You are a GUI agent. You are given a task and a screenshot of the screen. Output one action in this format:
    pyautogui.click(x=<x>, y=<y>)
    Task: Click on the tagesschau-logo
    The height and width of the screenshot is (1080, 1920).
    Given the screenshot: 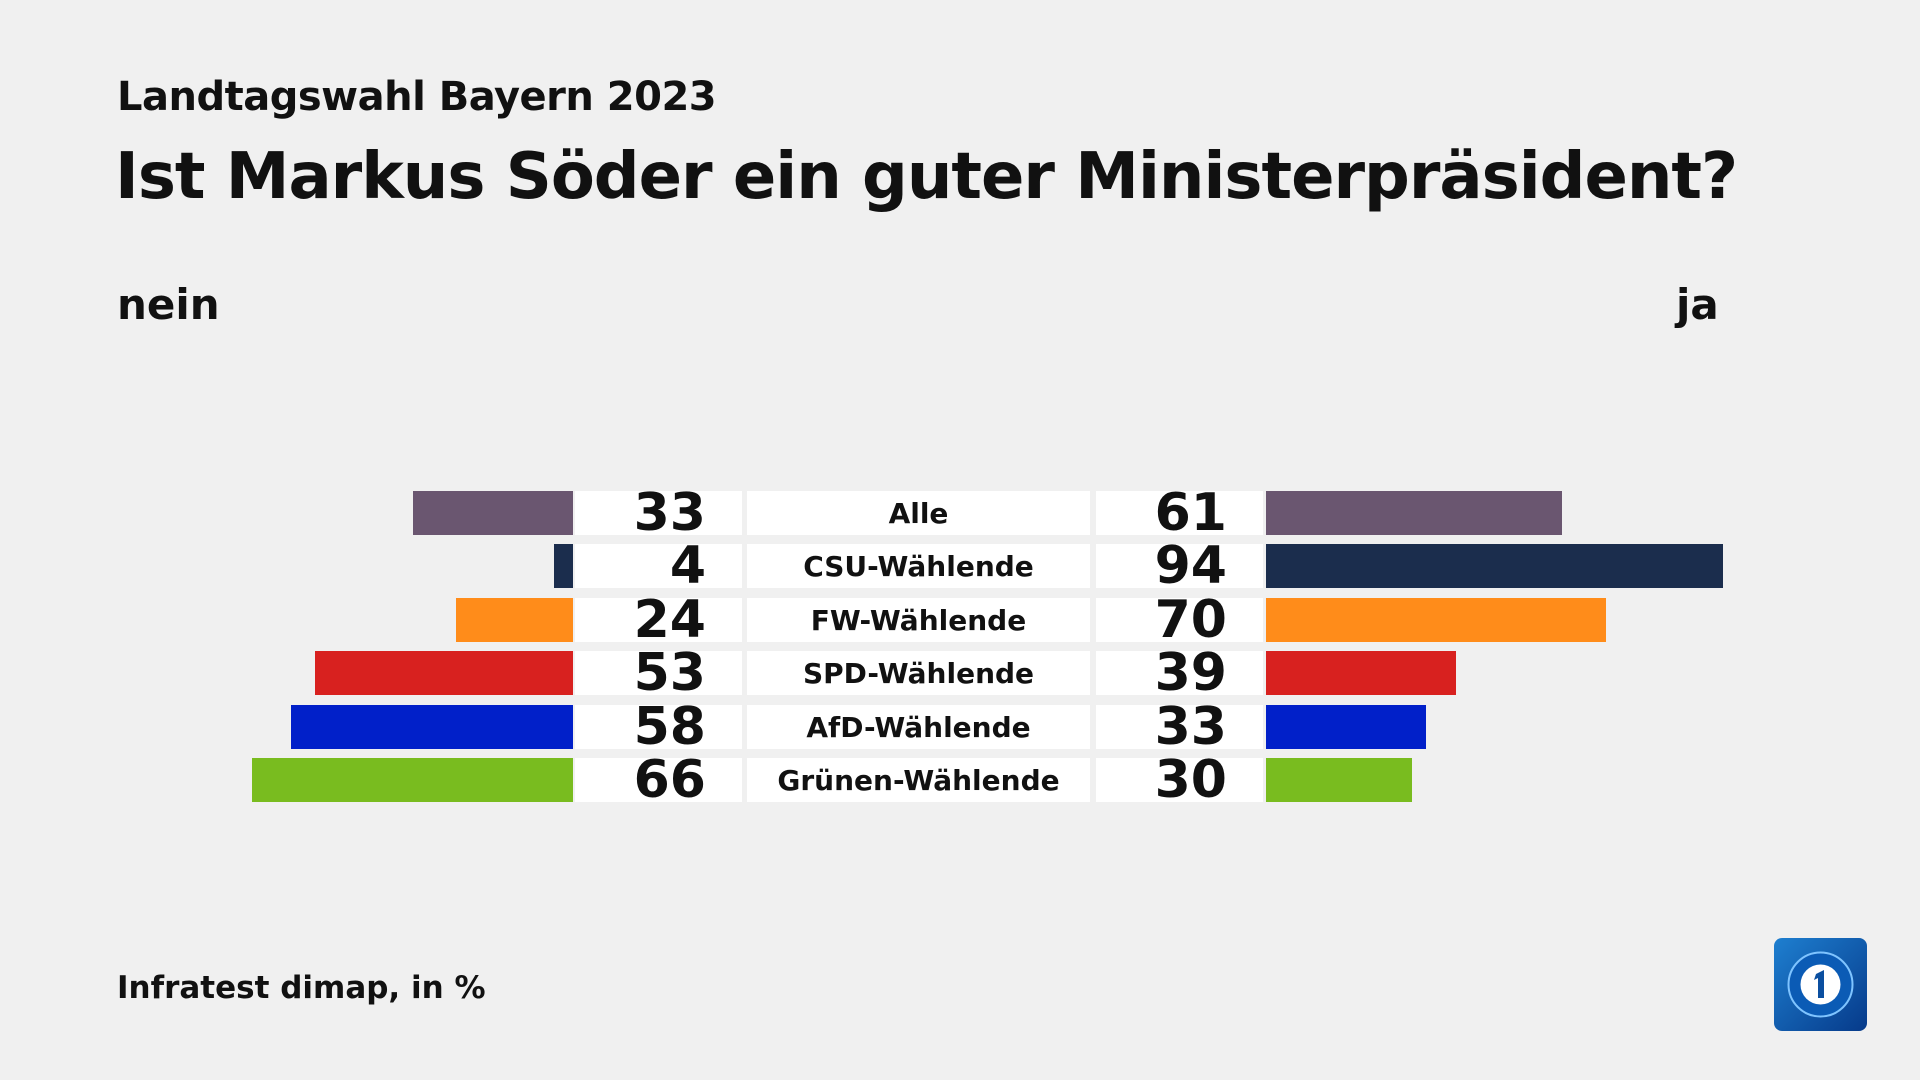 What is the action you would take?
    pyautogui.click(x=1820, y=984)
    